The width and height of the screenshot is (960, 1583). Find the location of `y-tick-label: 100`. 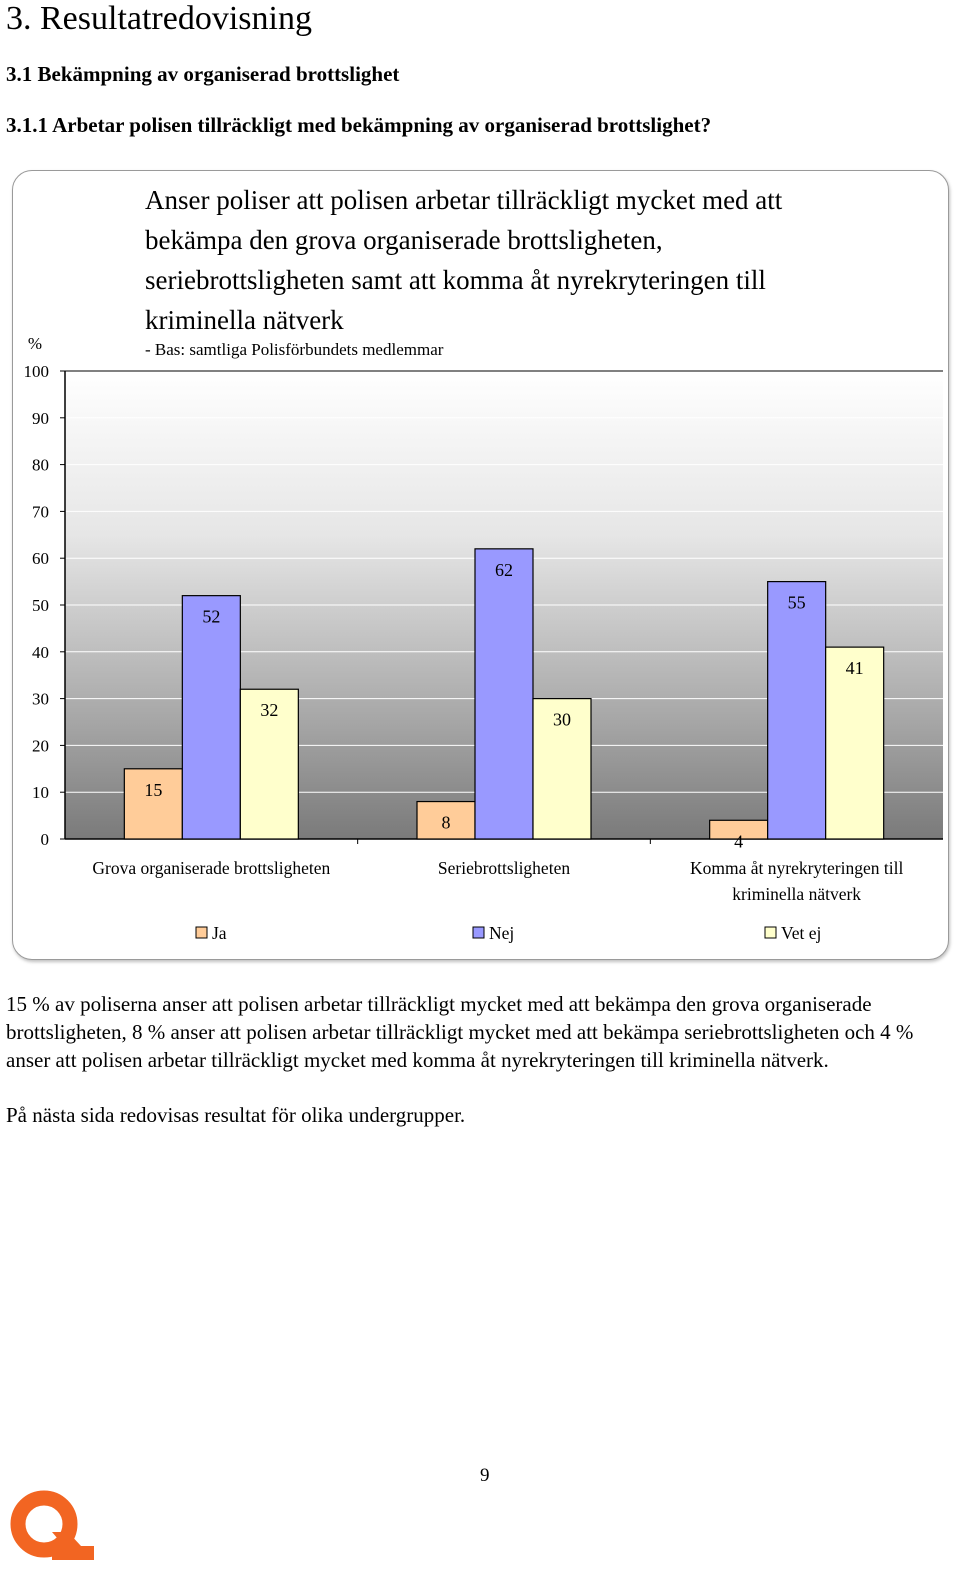

y-tick-label: 100 is located at coordinates (37, 371).